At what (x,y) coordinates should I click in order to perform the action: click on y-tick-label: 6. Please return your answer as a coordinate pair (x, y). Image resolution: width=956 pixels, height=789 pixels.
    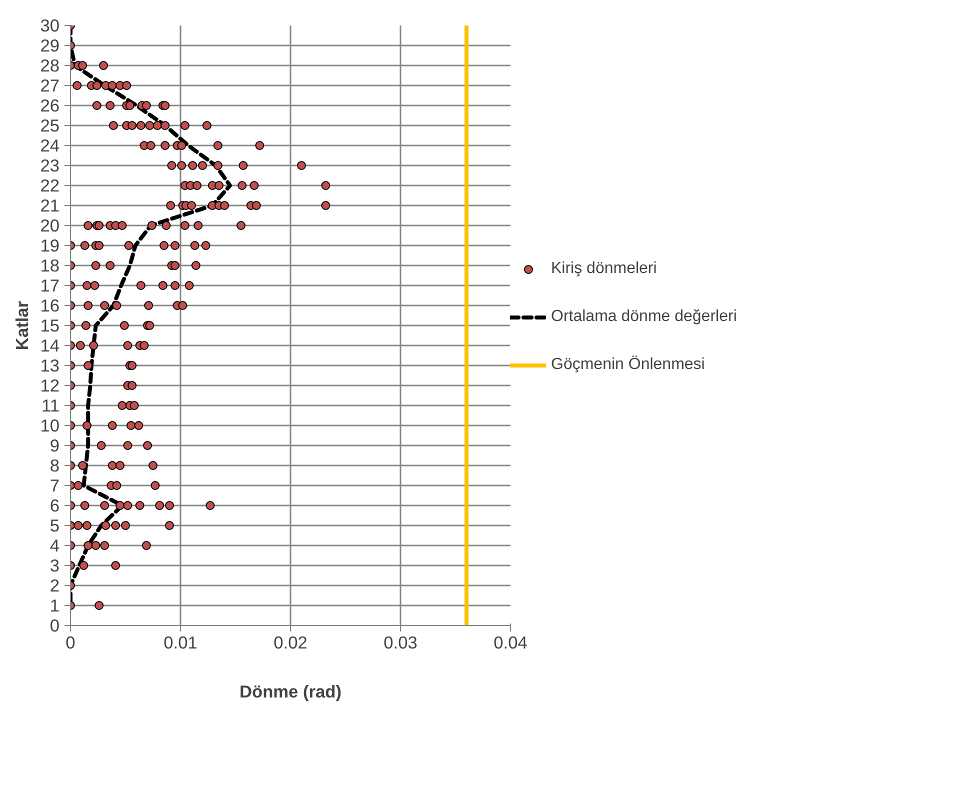
    Looking at the image, I should click on (55, 506).